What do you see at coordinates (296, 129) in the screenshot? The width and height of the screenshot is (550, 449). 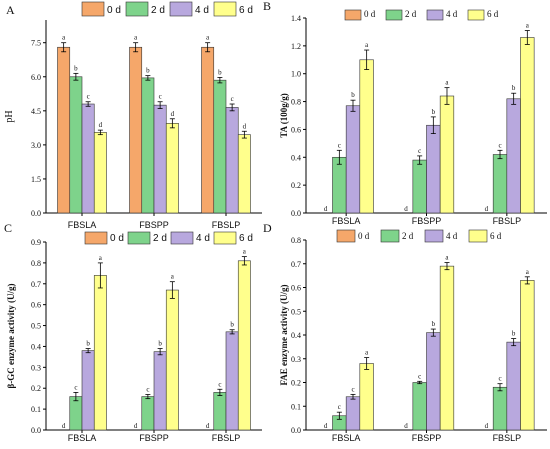 I see `y-tick-label: 0.6` at bounding box center [296, 129].